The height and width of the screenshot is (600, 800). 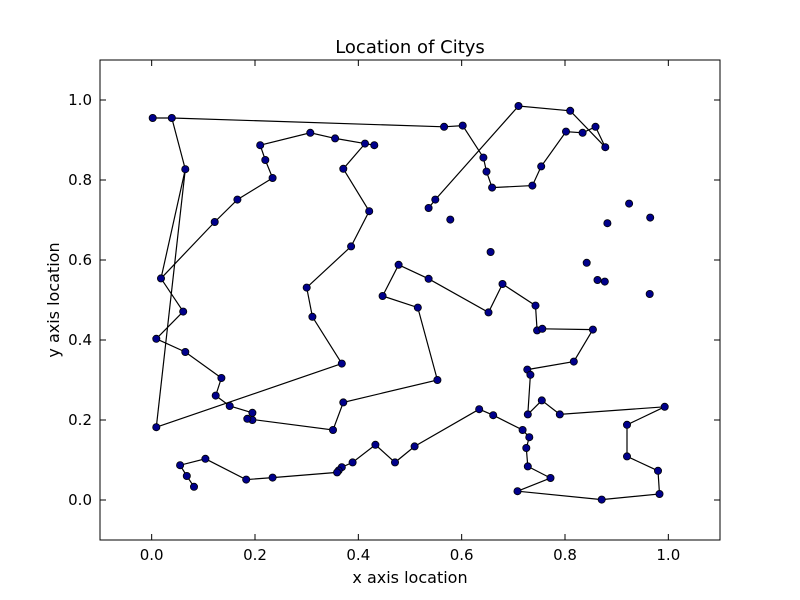 What do you see at coordinates (80, 260) in the screenshot?
I see `y-tick-label: 0.6` at bounding box center [80, 260].